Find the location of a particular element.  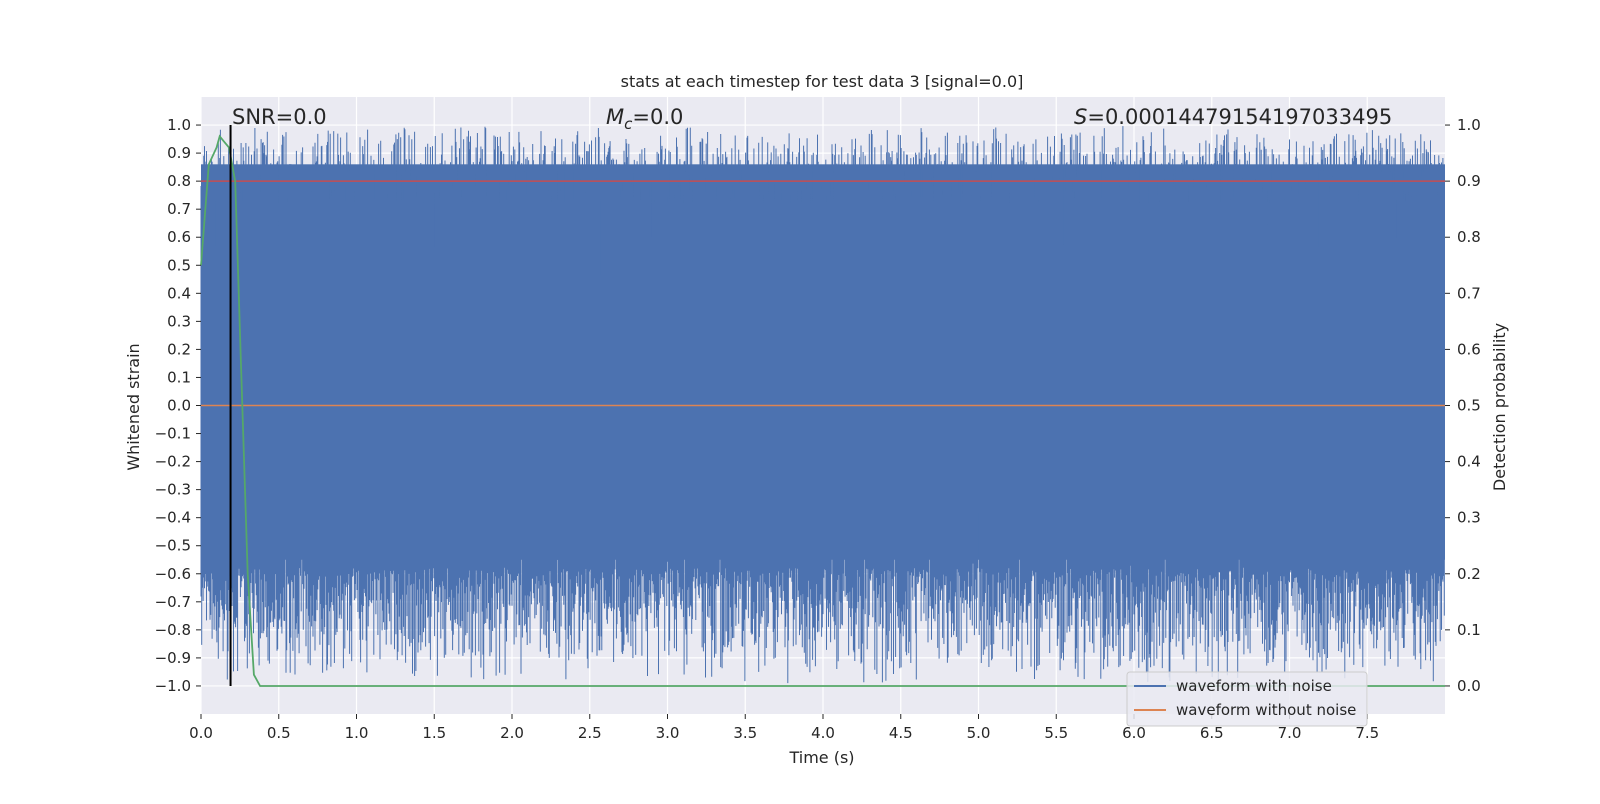

y-right-tick-label: 0.0 is located at coordinates (1469, 686).